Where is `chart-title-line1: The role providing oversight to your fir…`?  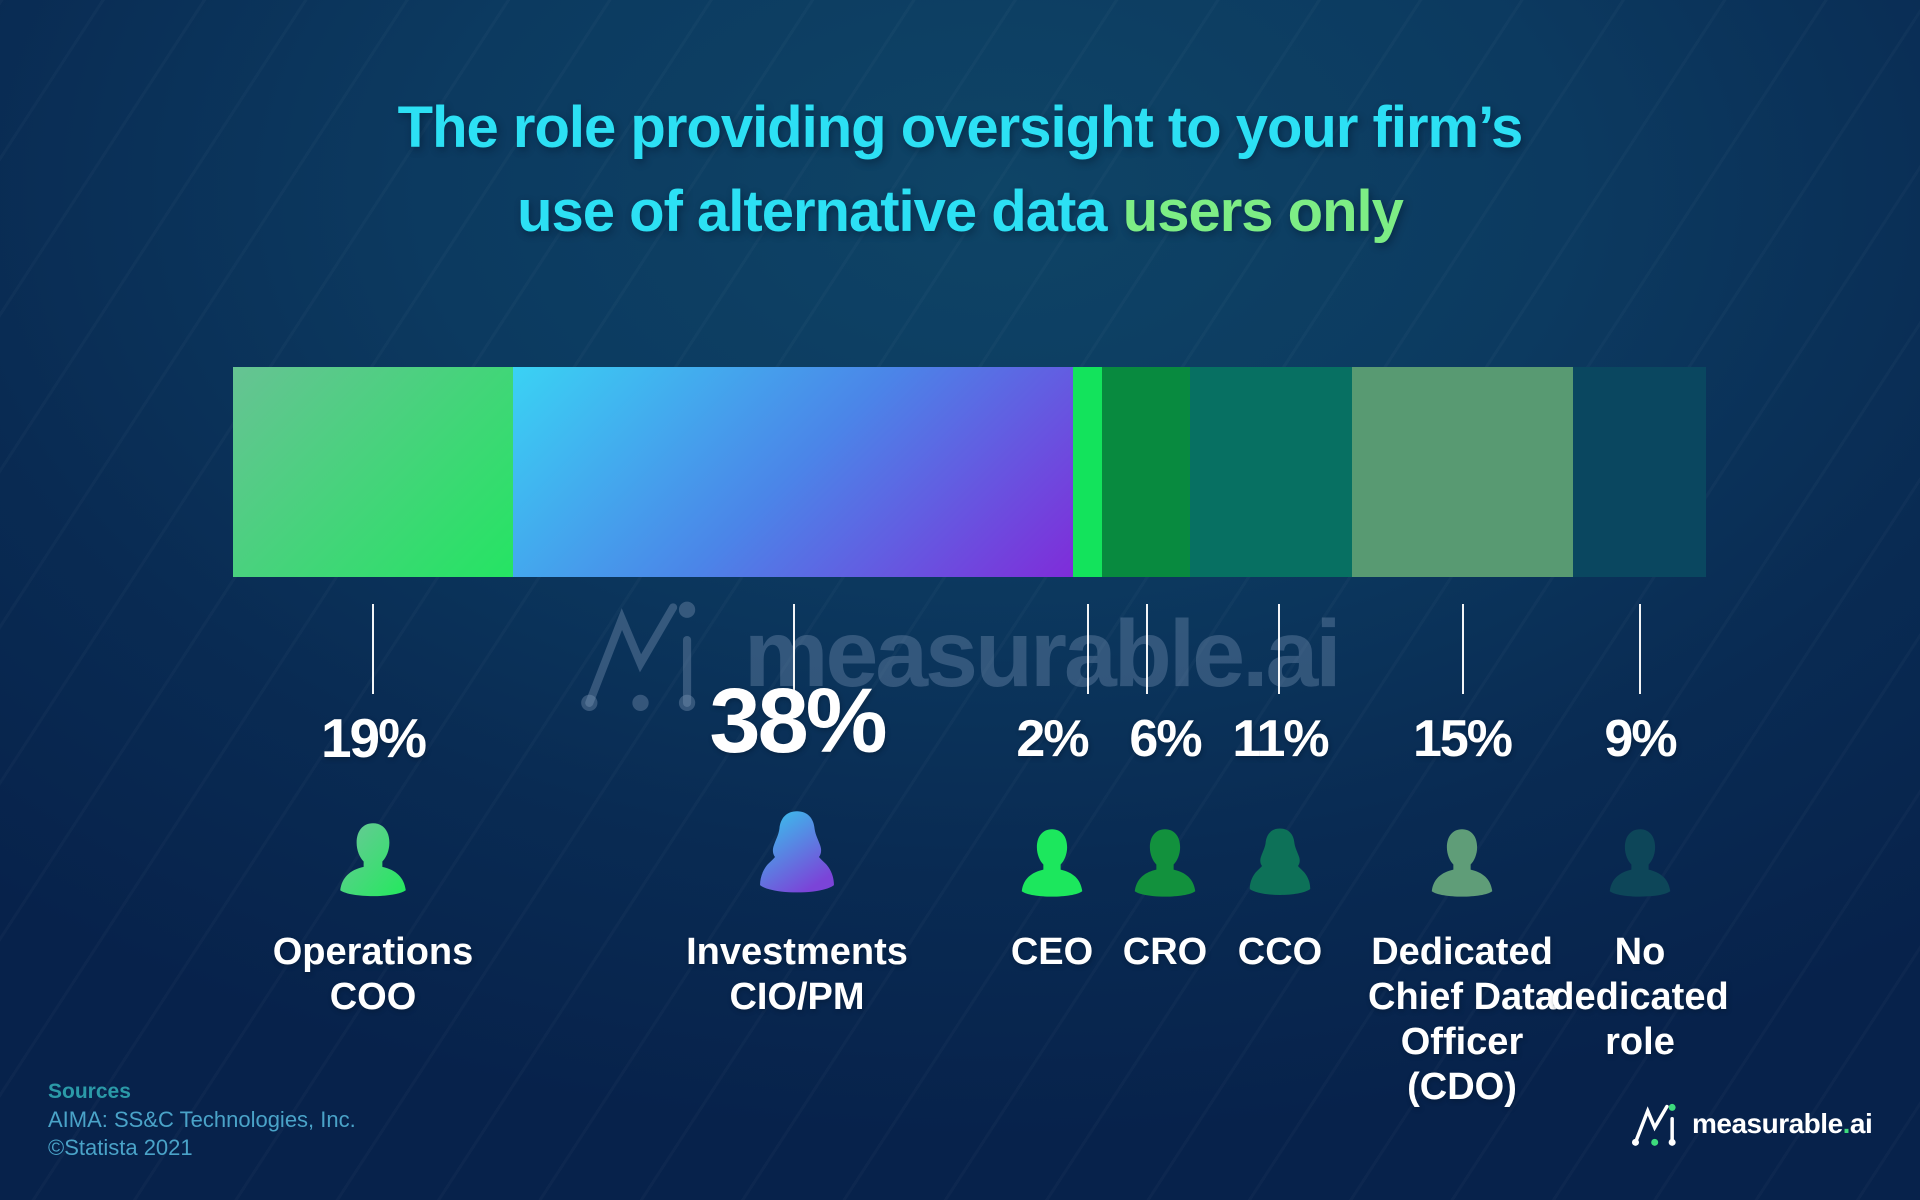 chart-title-line1: The role providing oversight to your fir… is located at coordinates (960, 127).